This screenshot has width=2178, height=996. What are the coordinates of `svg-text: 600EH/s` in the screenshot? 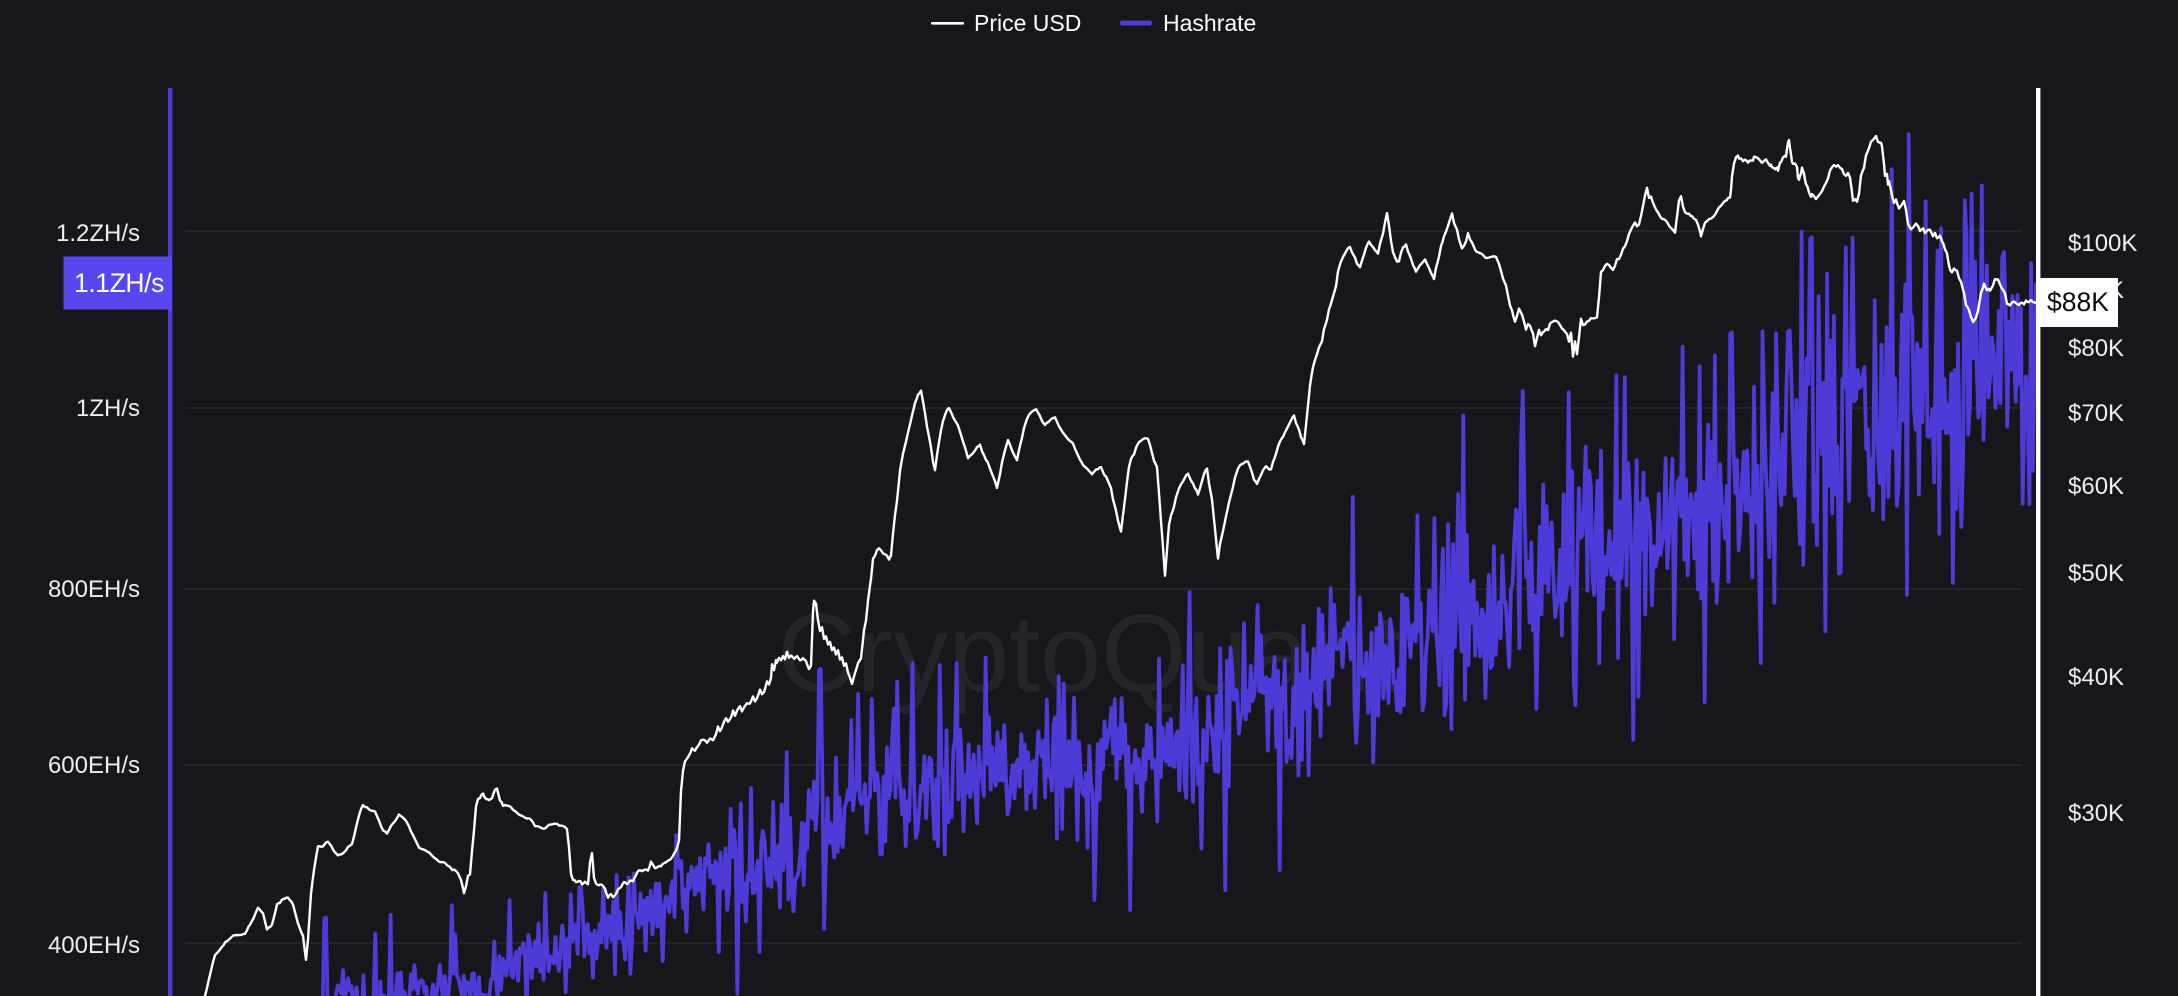 It's located at (94, 765).